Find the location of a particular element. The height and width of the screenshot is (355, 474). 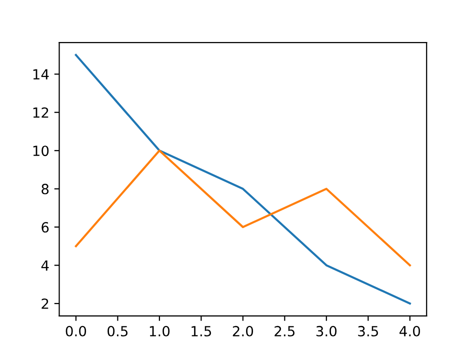

y-tick-label: 2 is located at coordinates (45, 303).